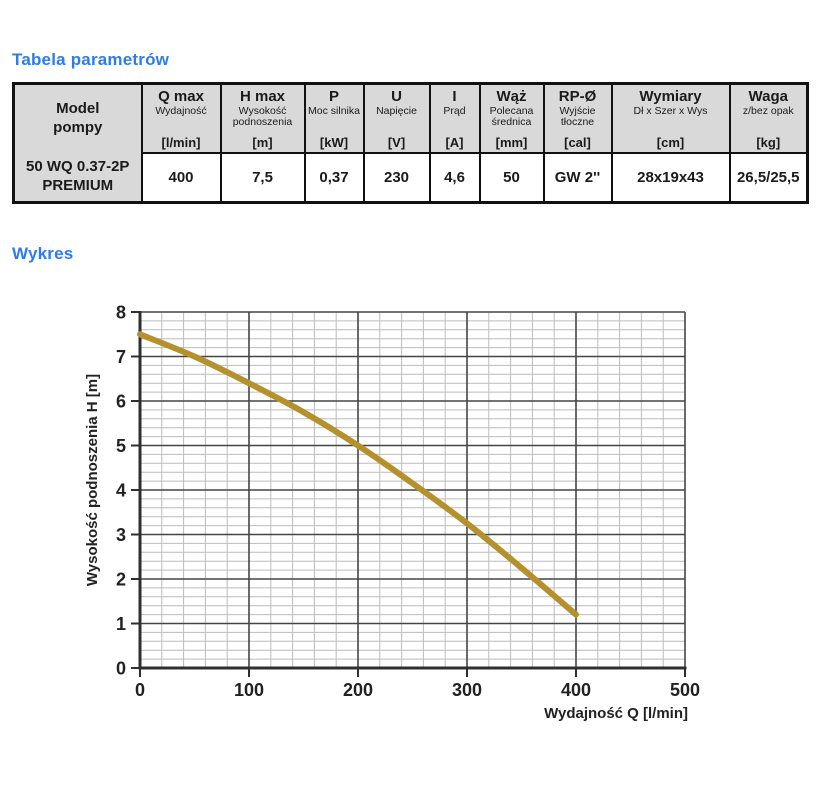  What do you see at coordinates (768, 142) in the screenshot?
I see `column-h-unit: [kg]` at bounding box center [768, 142].